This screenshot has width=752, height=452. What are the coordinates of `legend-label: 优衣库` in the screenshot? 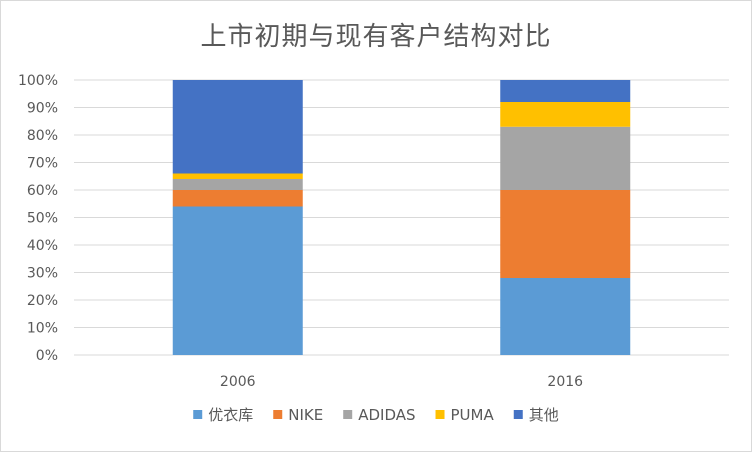 It's located at (230, 415).